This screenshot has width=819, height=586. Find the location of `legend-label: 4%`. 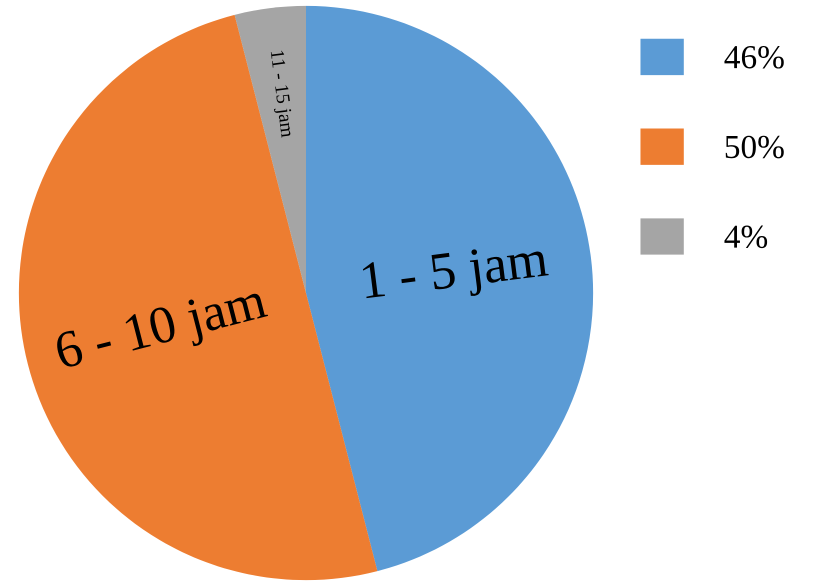

legend-label: 4% is located at coordinates (746, 236).